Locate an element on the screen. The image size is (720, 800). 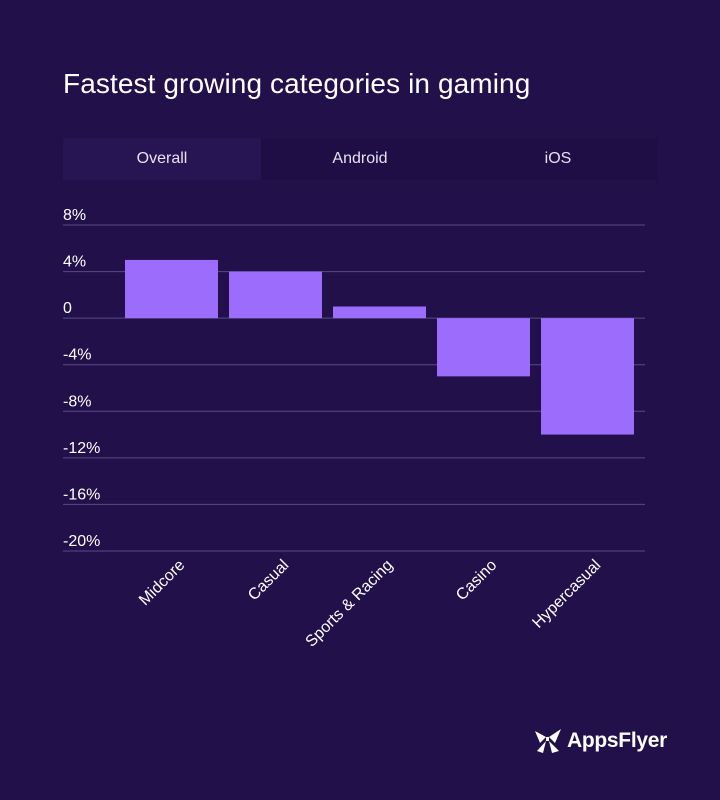
tab-android: Android is located at coordinates (360, 158).